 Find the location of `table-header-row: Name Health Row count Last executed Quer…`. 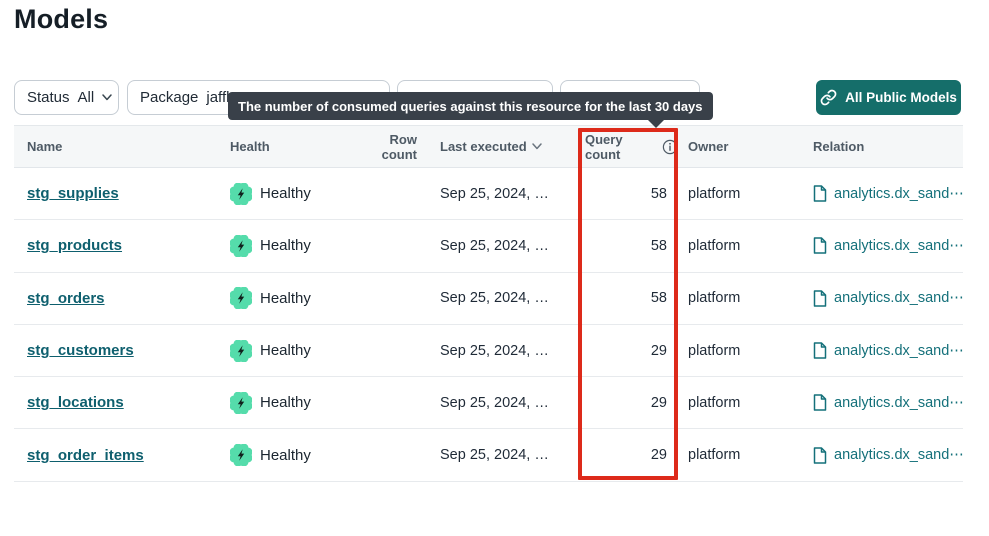

table-header-row: Name Health Row count Last executed Quer… is located at coordinates (488, 146).